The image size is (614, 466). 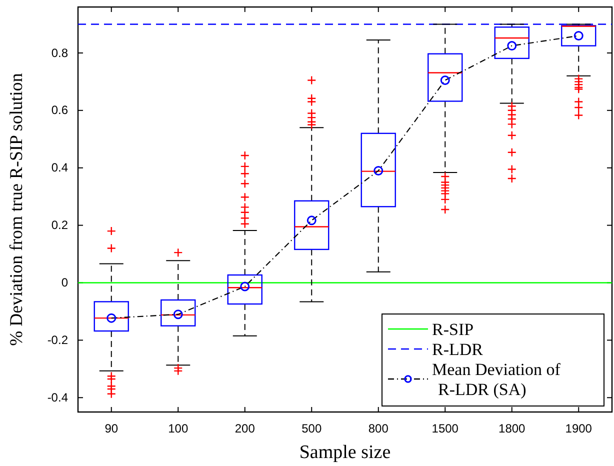 What do you see at coordinates (458, 349) in the screenshot?
I see `legend-label: R-LDR` at bounding box center [458, 349].